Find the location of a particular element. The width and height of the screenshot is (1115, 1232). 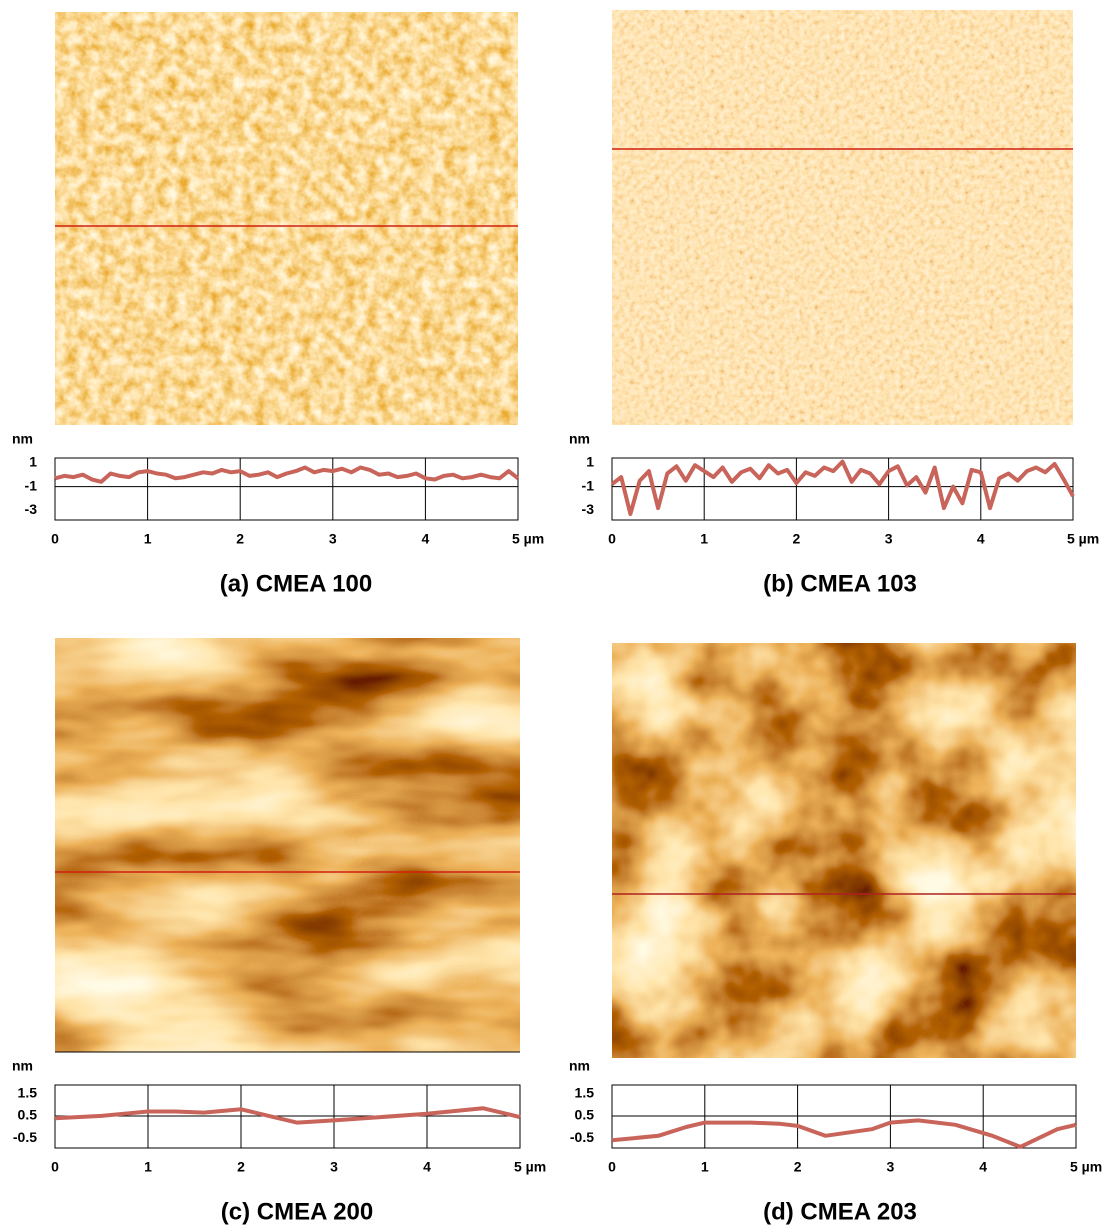

panel-title: (b) CMEA 103 is located at coordinates (840, 583).